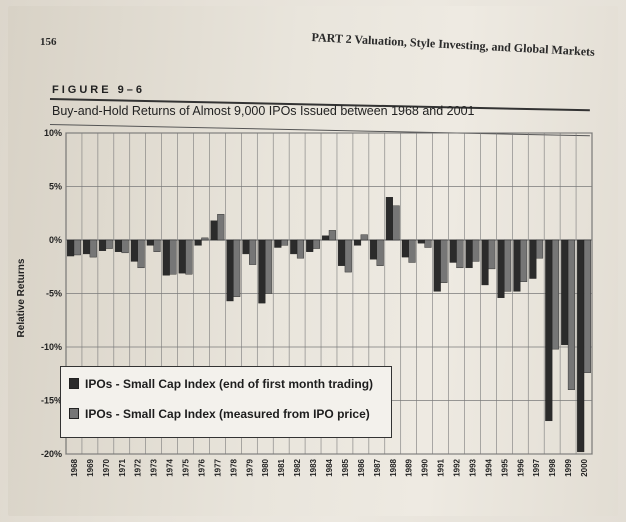 This screenshot has height=522, width=626. What do you see at coordinates (51, 401) in the screenshot?
I see `y-tick-label: -15%` at bounding box center [51, 401].